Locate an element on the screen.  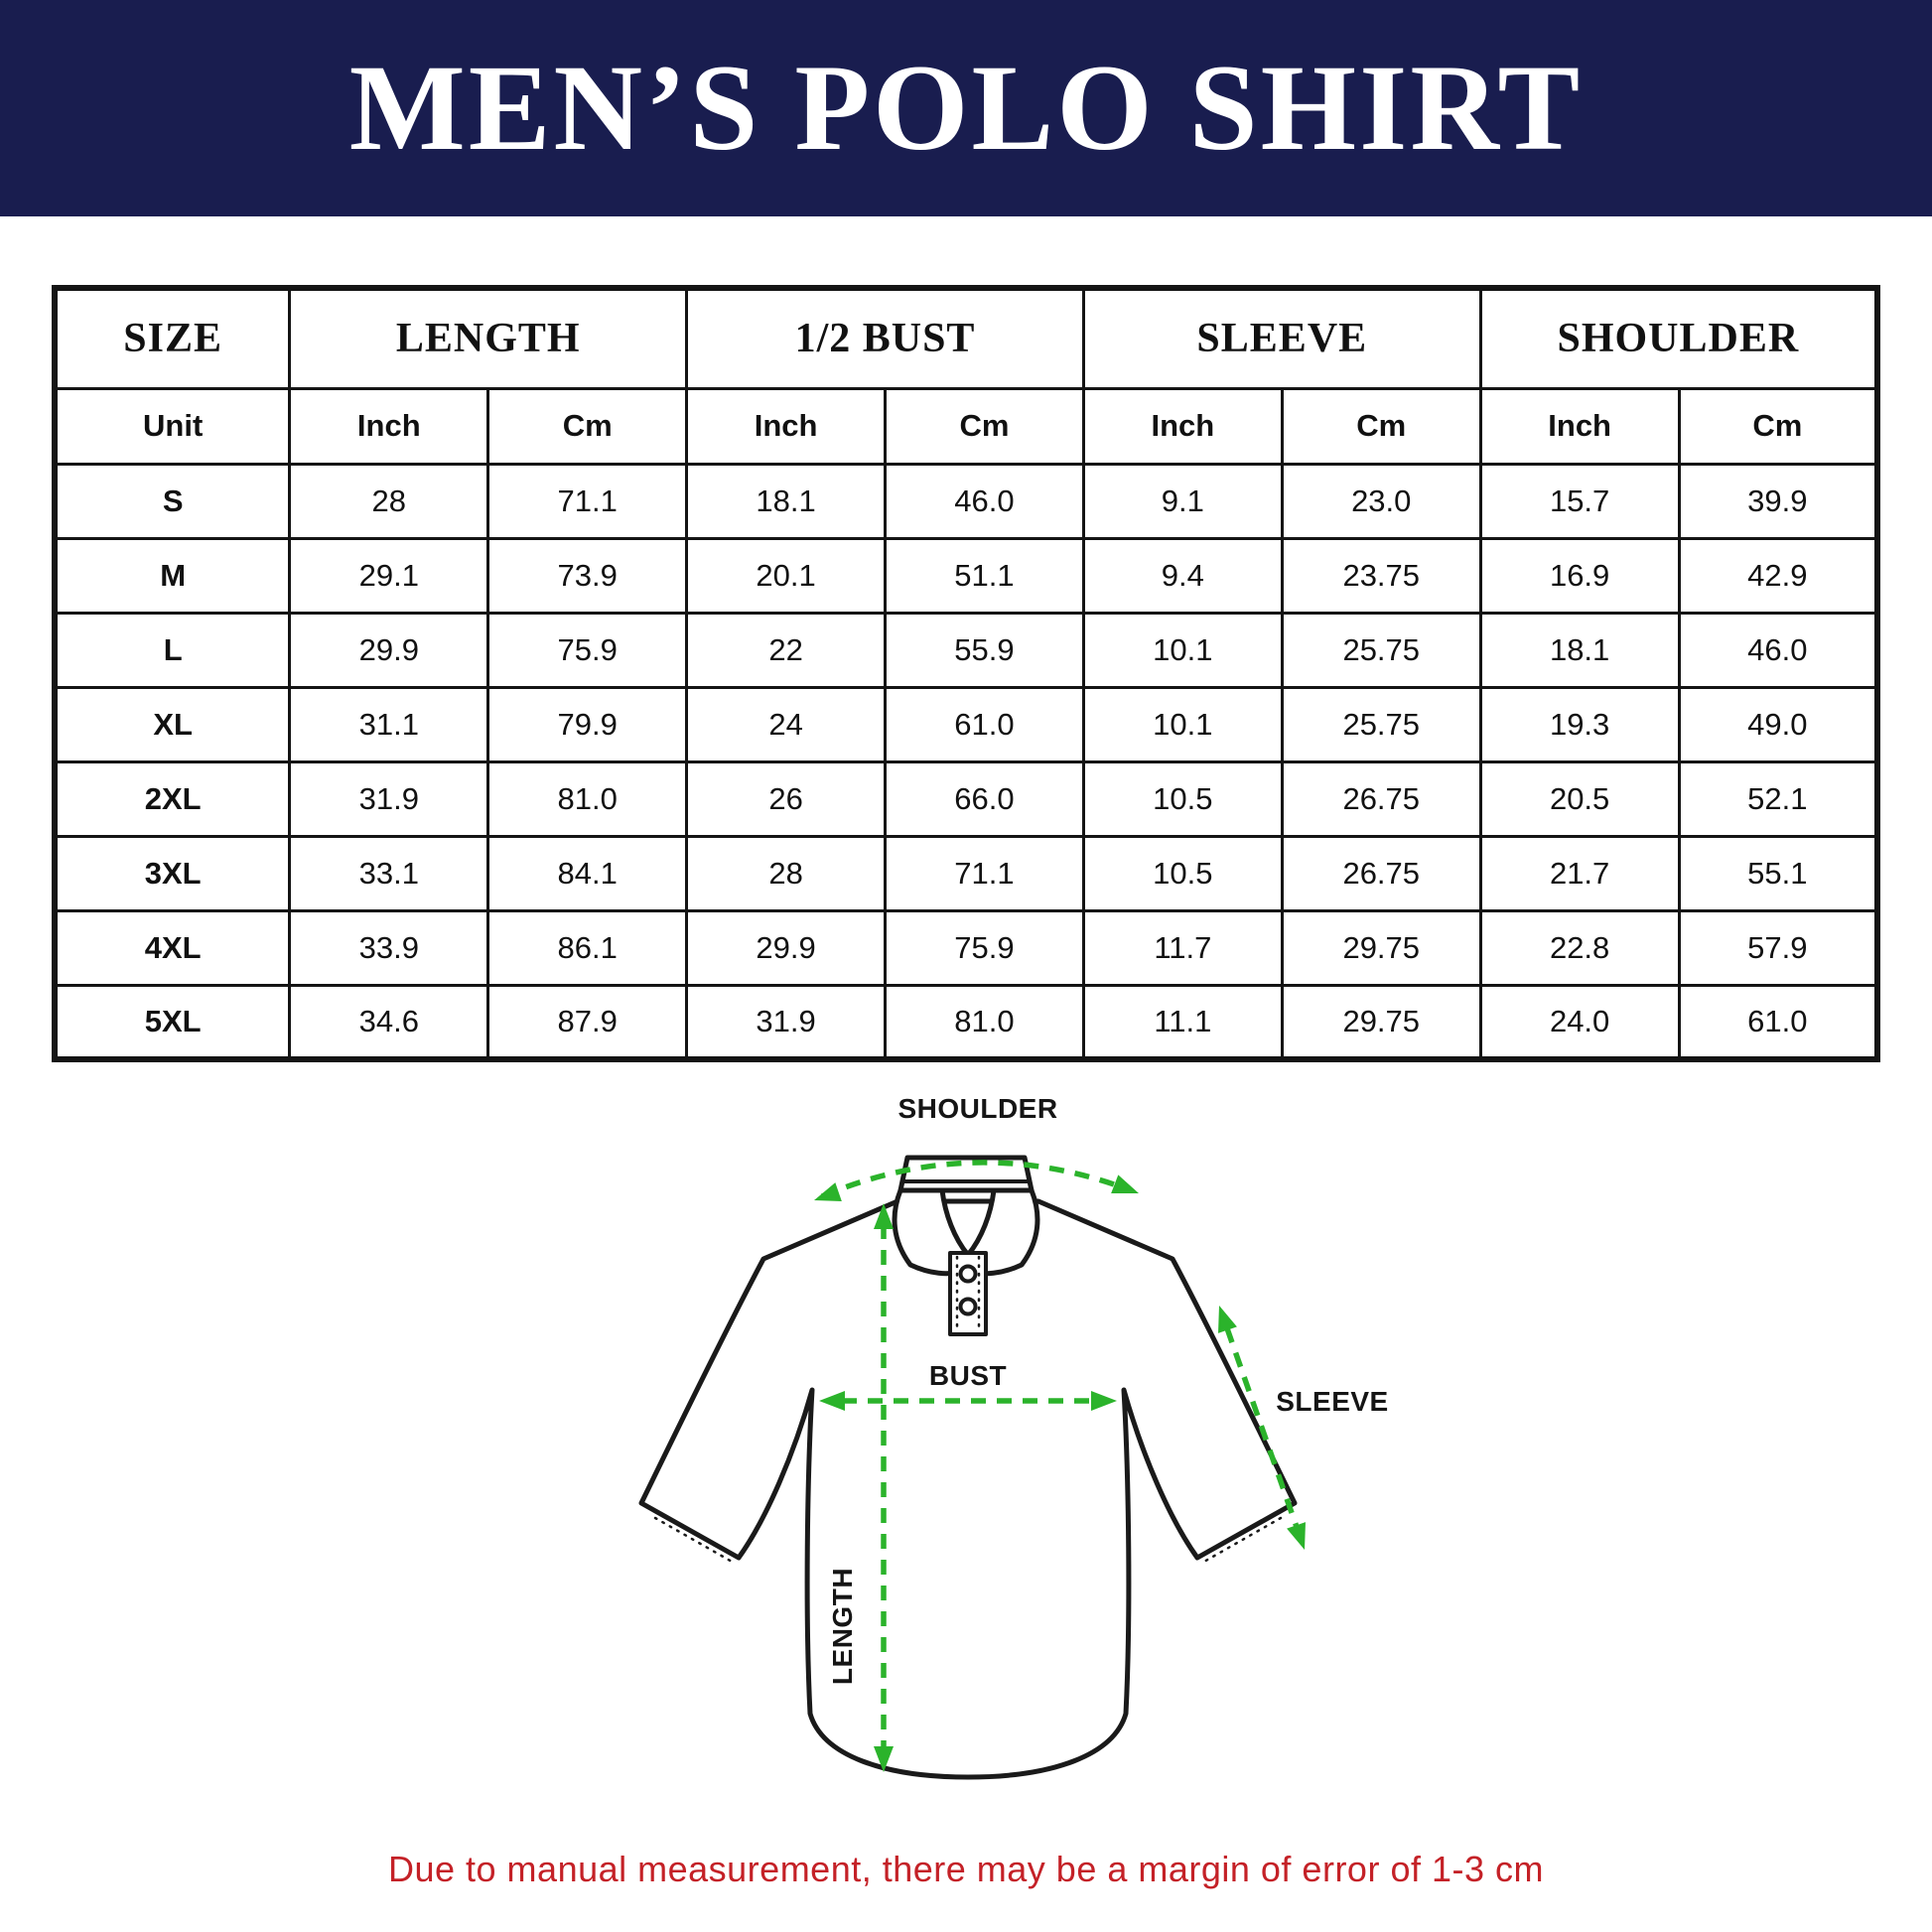
shirt-body-outline is located at coordinates (968, 1489).